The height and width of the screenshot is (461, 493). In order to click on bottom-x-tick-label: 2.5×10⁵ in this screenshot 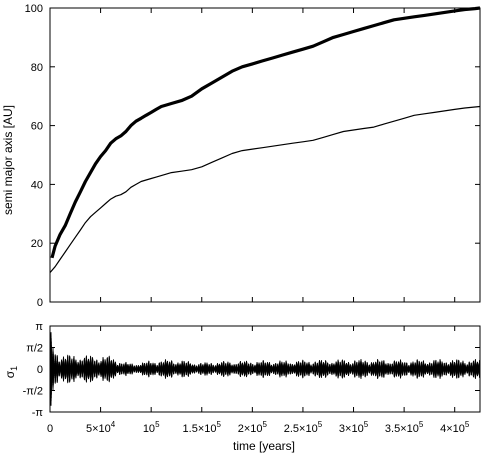, I will do `click(303, 427)`.